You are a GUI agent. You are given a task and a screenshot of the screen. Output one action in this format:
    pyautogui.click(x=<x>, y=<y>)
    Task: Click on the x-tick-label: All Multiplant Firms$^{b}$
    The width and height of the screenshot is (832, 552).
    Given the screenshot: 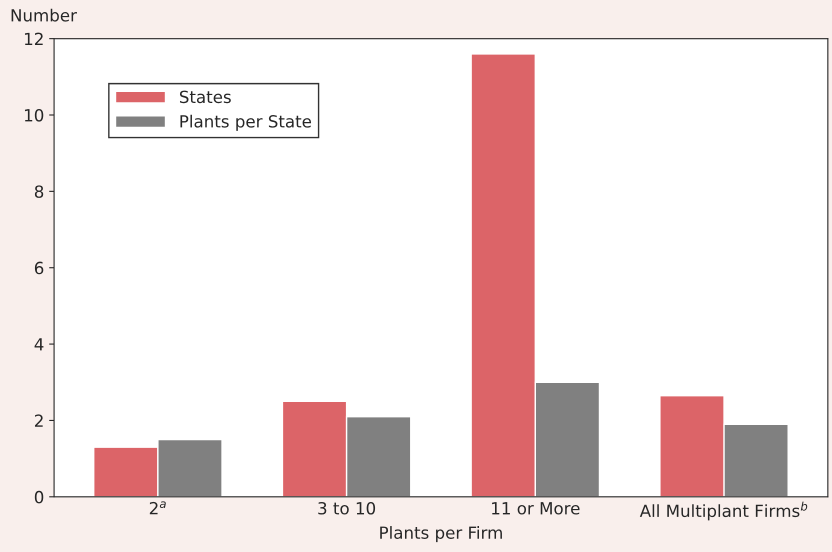 What is the action you would take?
    pyautogui.click(x=724, y=511)
    